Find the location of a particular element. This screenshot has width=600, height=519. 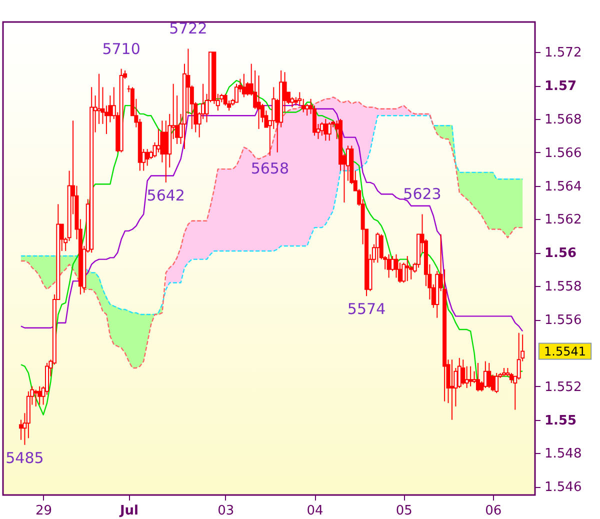

annotation: 5574 is located at coordinates (366, 309).